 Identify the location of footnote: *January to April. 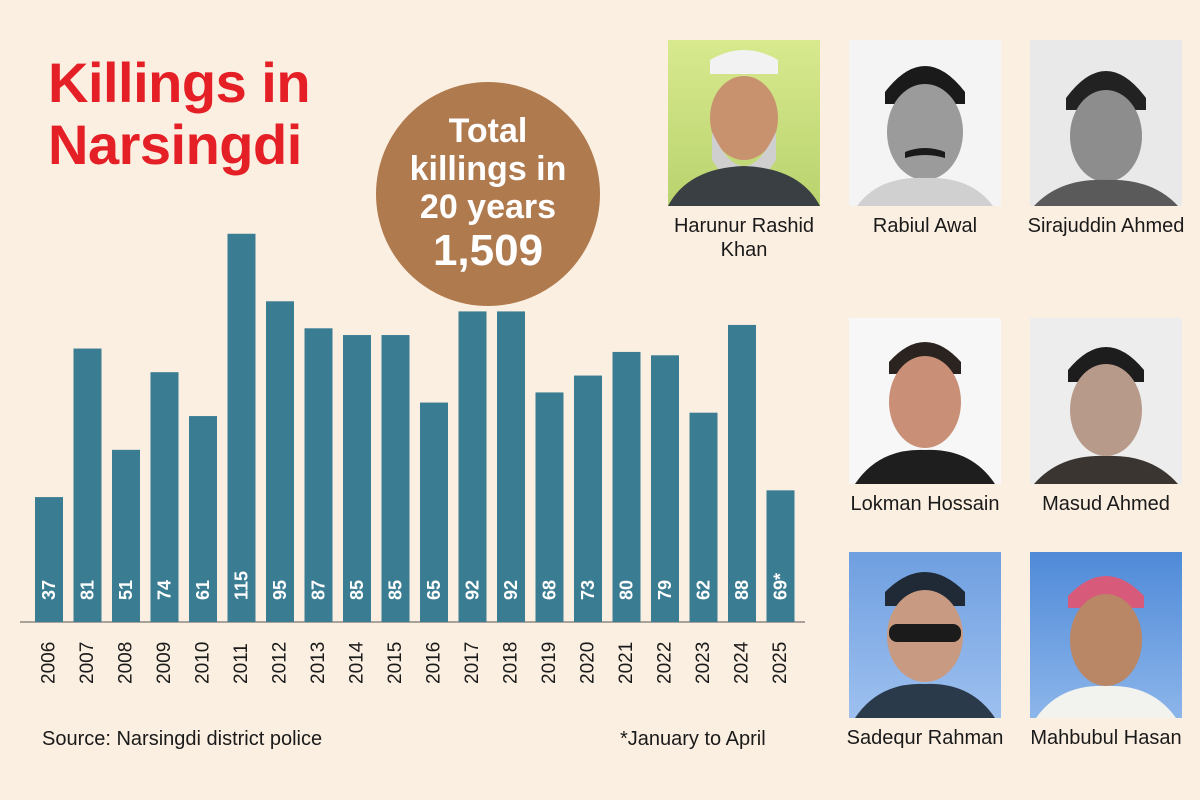
(693, 739).